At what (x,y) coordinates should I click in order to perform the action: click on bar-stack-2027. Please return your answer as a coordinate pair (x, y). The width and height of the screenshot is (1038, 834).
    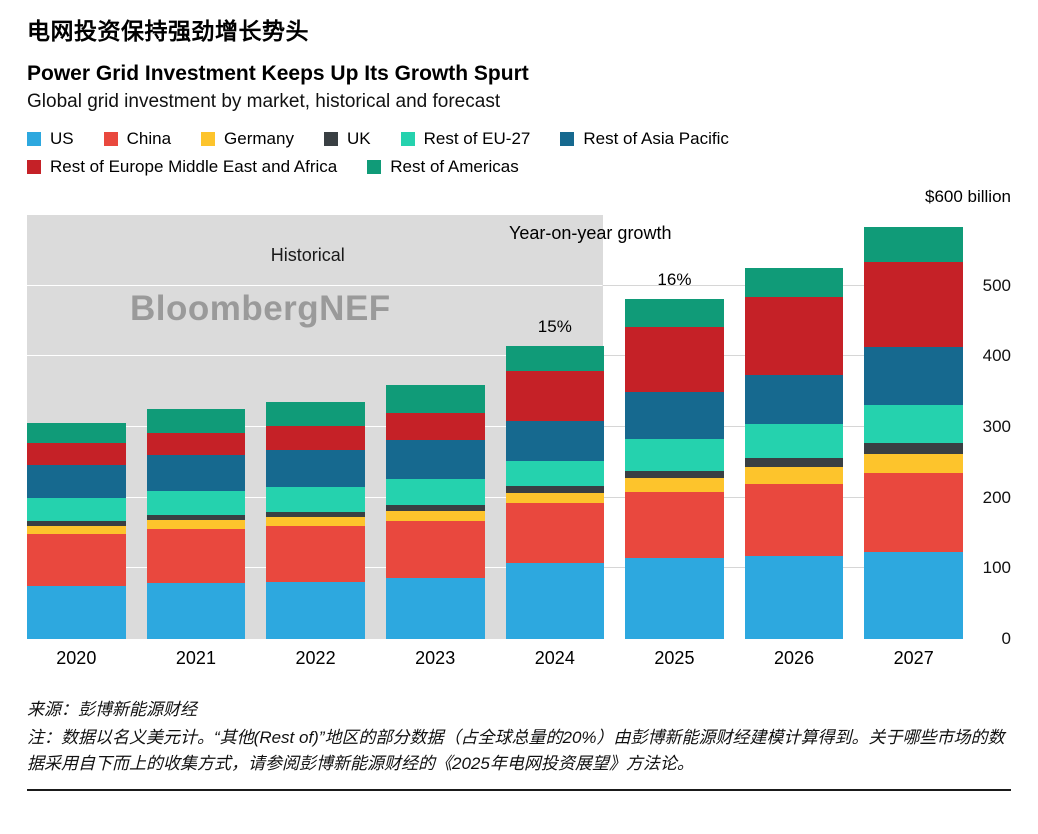
    Looking at the image, I should click on (913, 427).